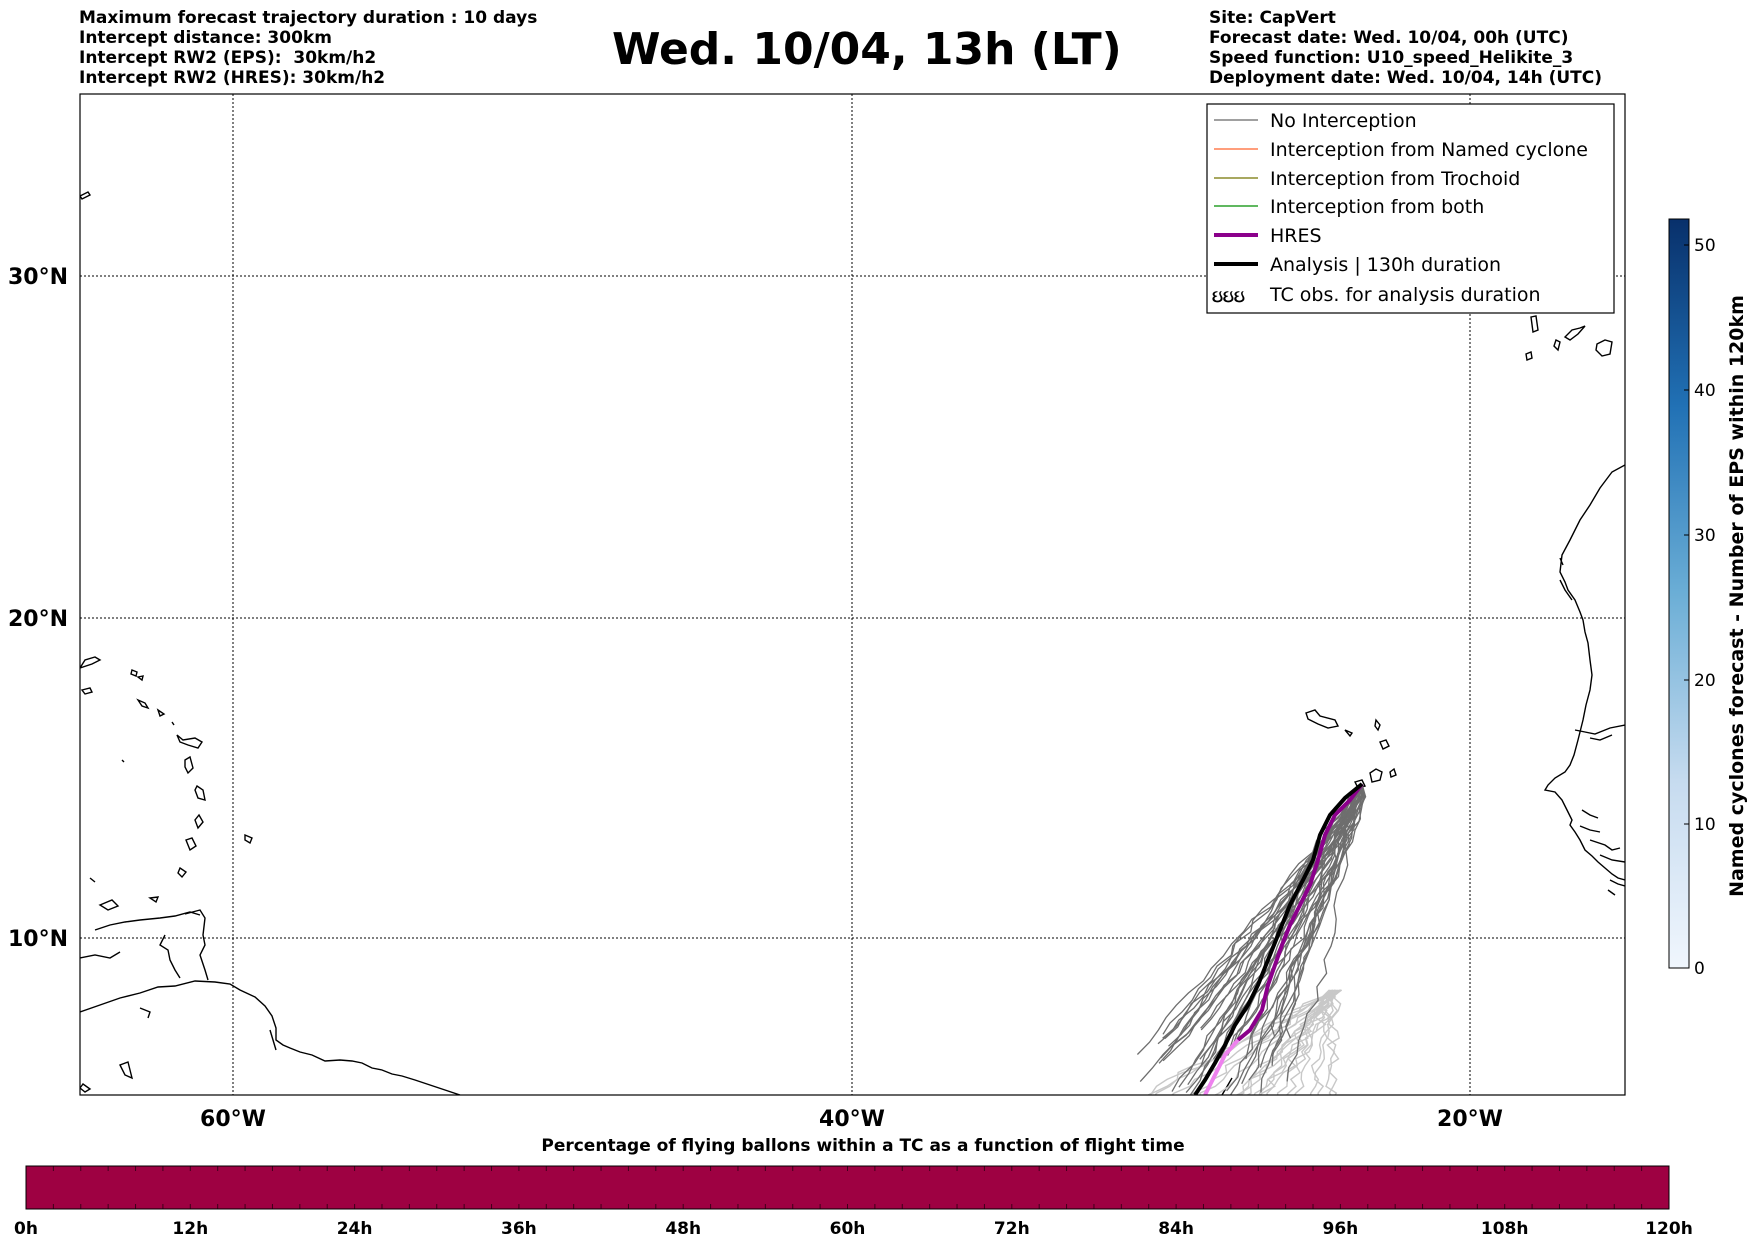 Image resolution: width=1752 pixels, height=1241 pixels. What do you see at coordinates (190, 1229) in the screenshot?
I see `colorbar-bottom-tick-label: 12h` at bounding box center [190, 1229].